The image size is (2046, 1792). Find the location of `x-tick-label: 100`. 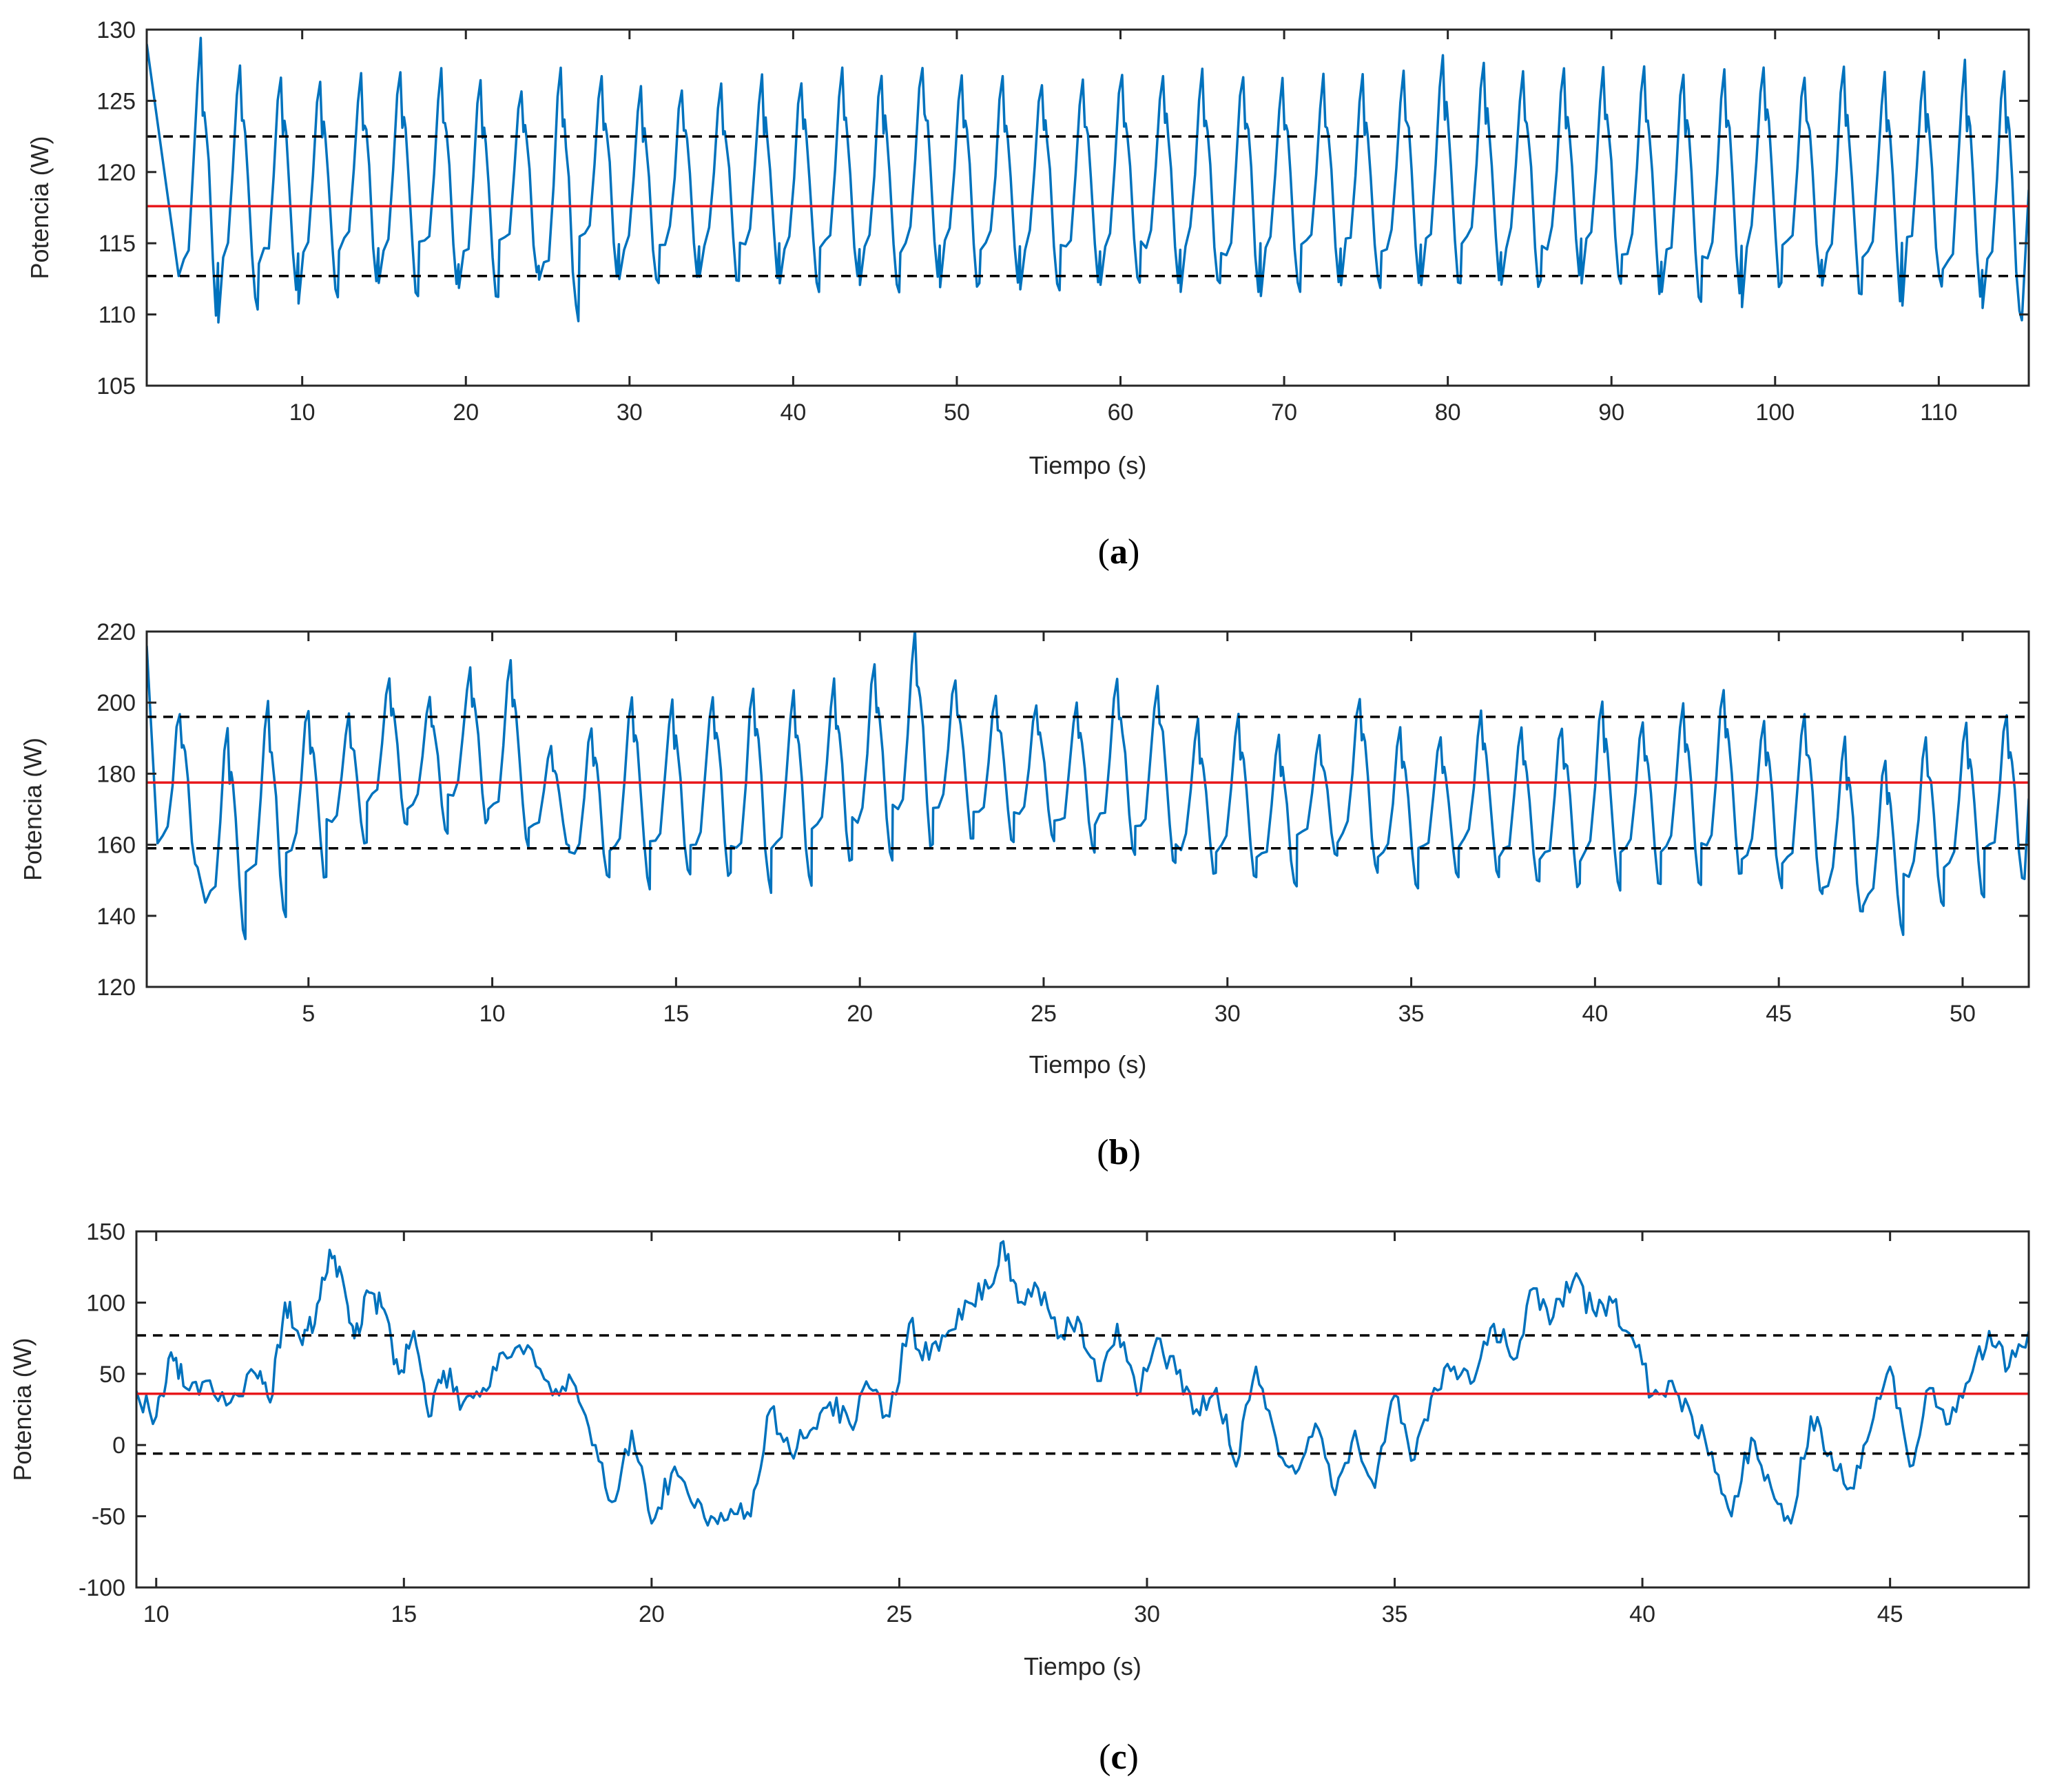

x-tick-label: 100 is located at coordinates (1775, 413).